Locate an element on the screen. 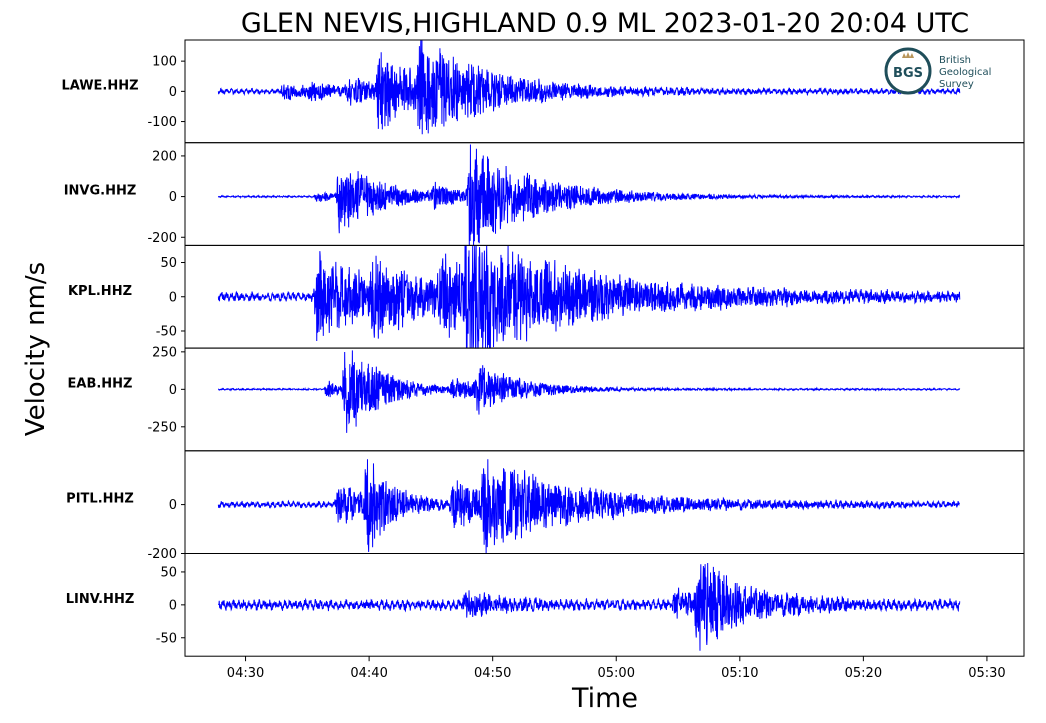 This screenshot has width=1046, height=723. bgs-logo-ring is located at coordinates (908, 71).